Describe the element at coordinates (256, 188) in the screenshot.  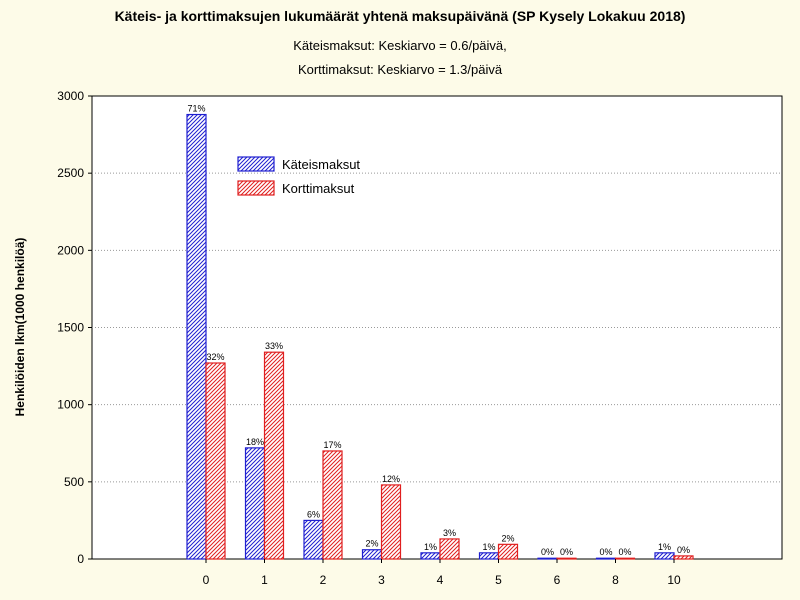
I see `legend-swatch-card` at that location.